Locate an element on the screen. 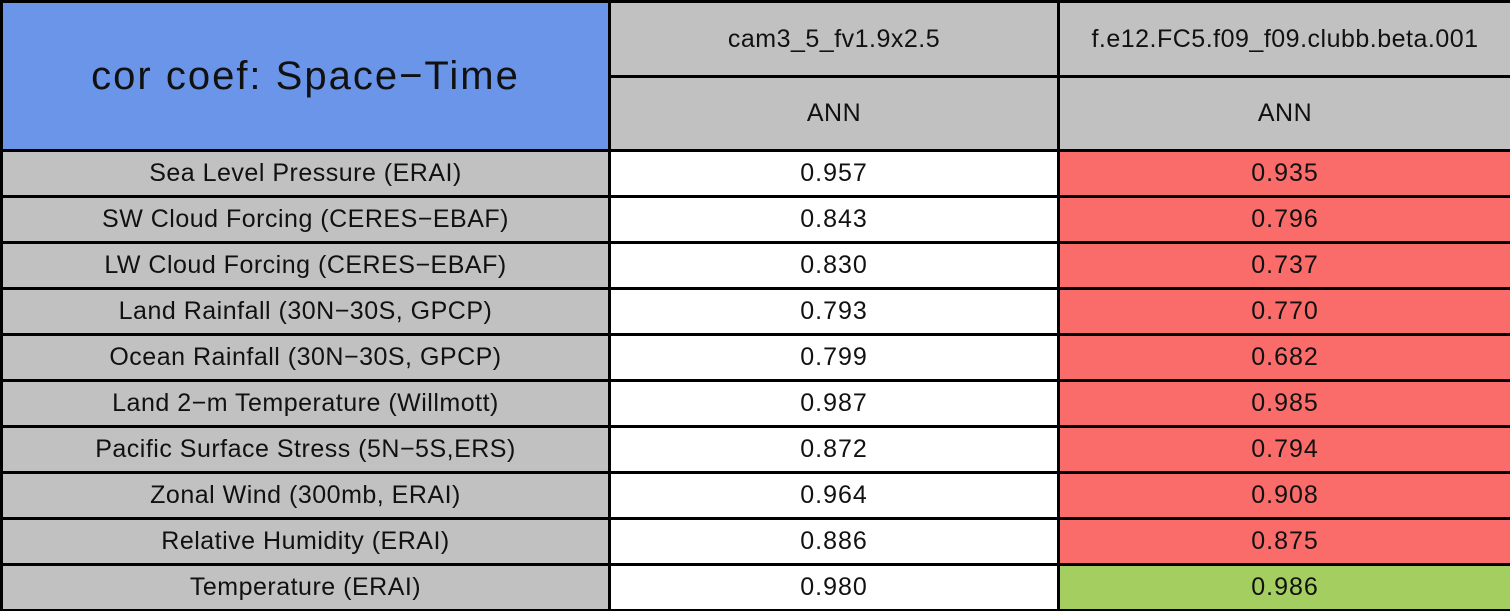 This screenshot has height=611, width=1510. value-cell-model-1: 0.980 is located at coordinates (834, 587).